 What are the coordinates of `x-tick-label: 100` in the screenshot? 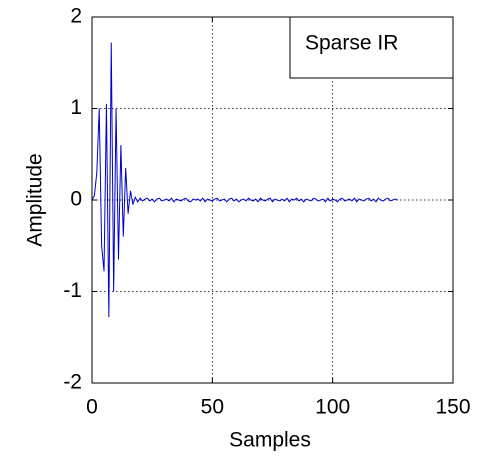 It's located at (332, 407).